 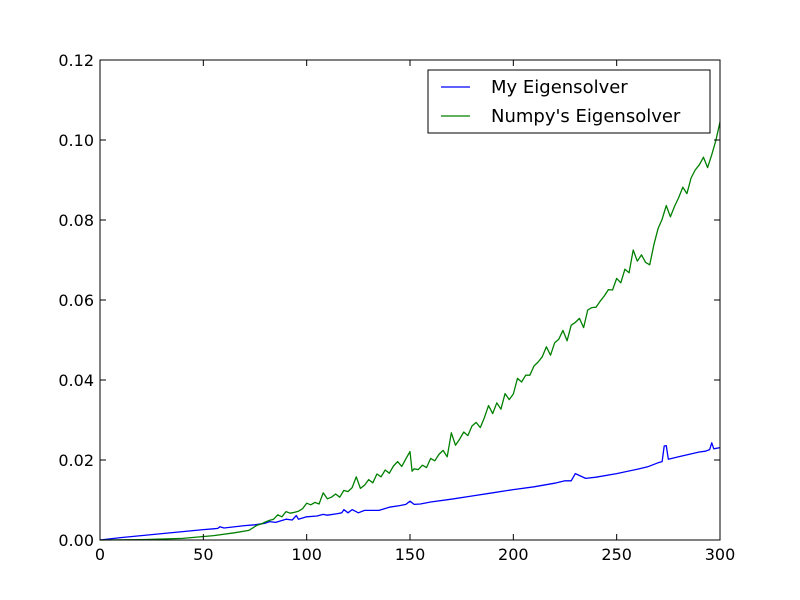 I want to click on y-tick-label: 0.02, so click(x=76, y=460).